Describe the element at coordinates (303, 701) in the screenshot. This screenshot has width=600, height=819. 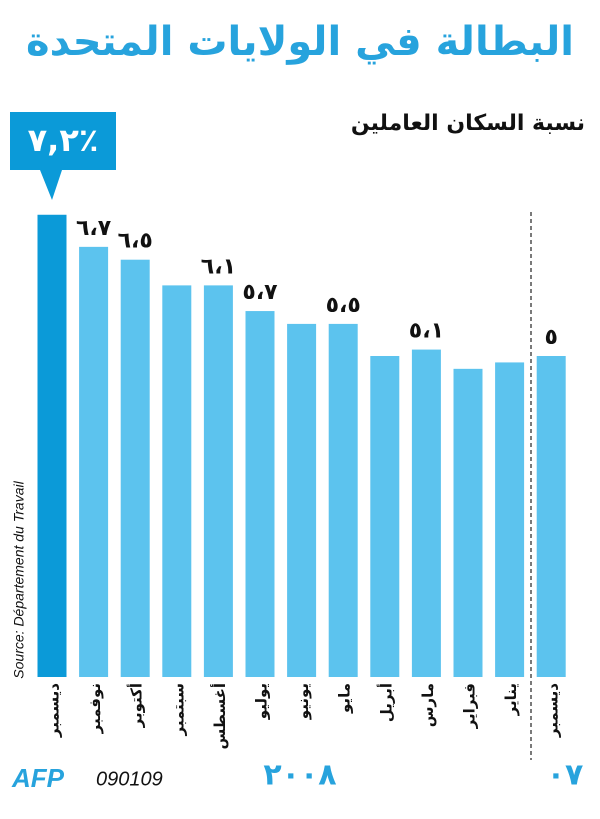
I see `x-tick-label: يونيو` at that location.